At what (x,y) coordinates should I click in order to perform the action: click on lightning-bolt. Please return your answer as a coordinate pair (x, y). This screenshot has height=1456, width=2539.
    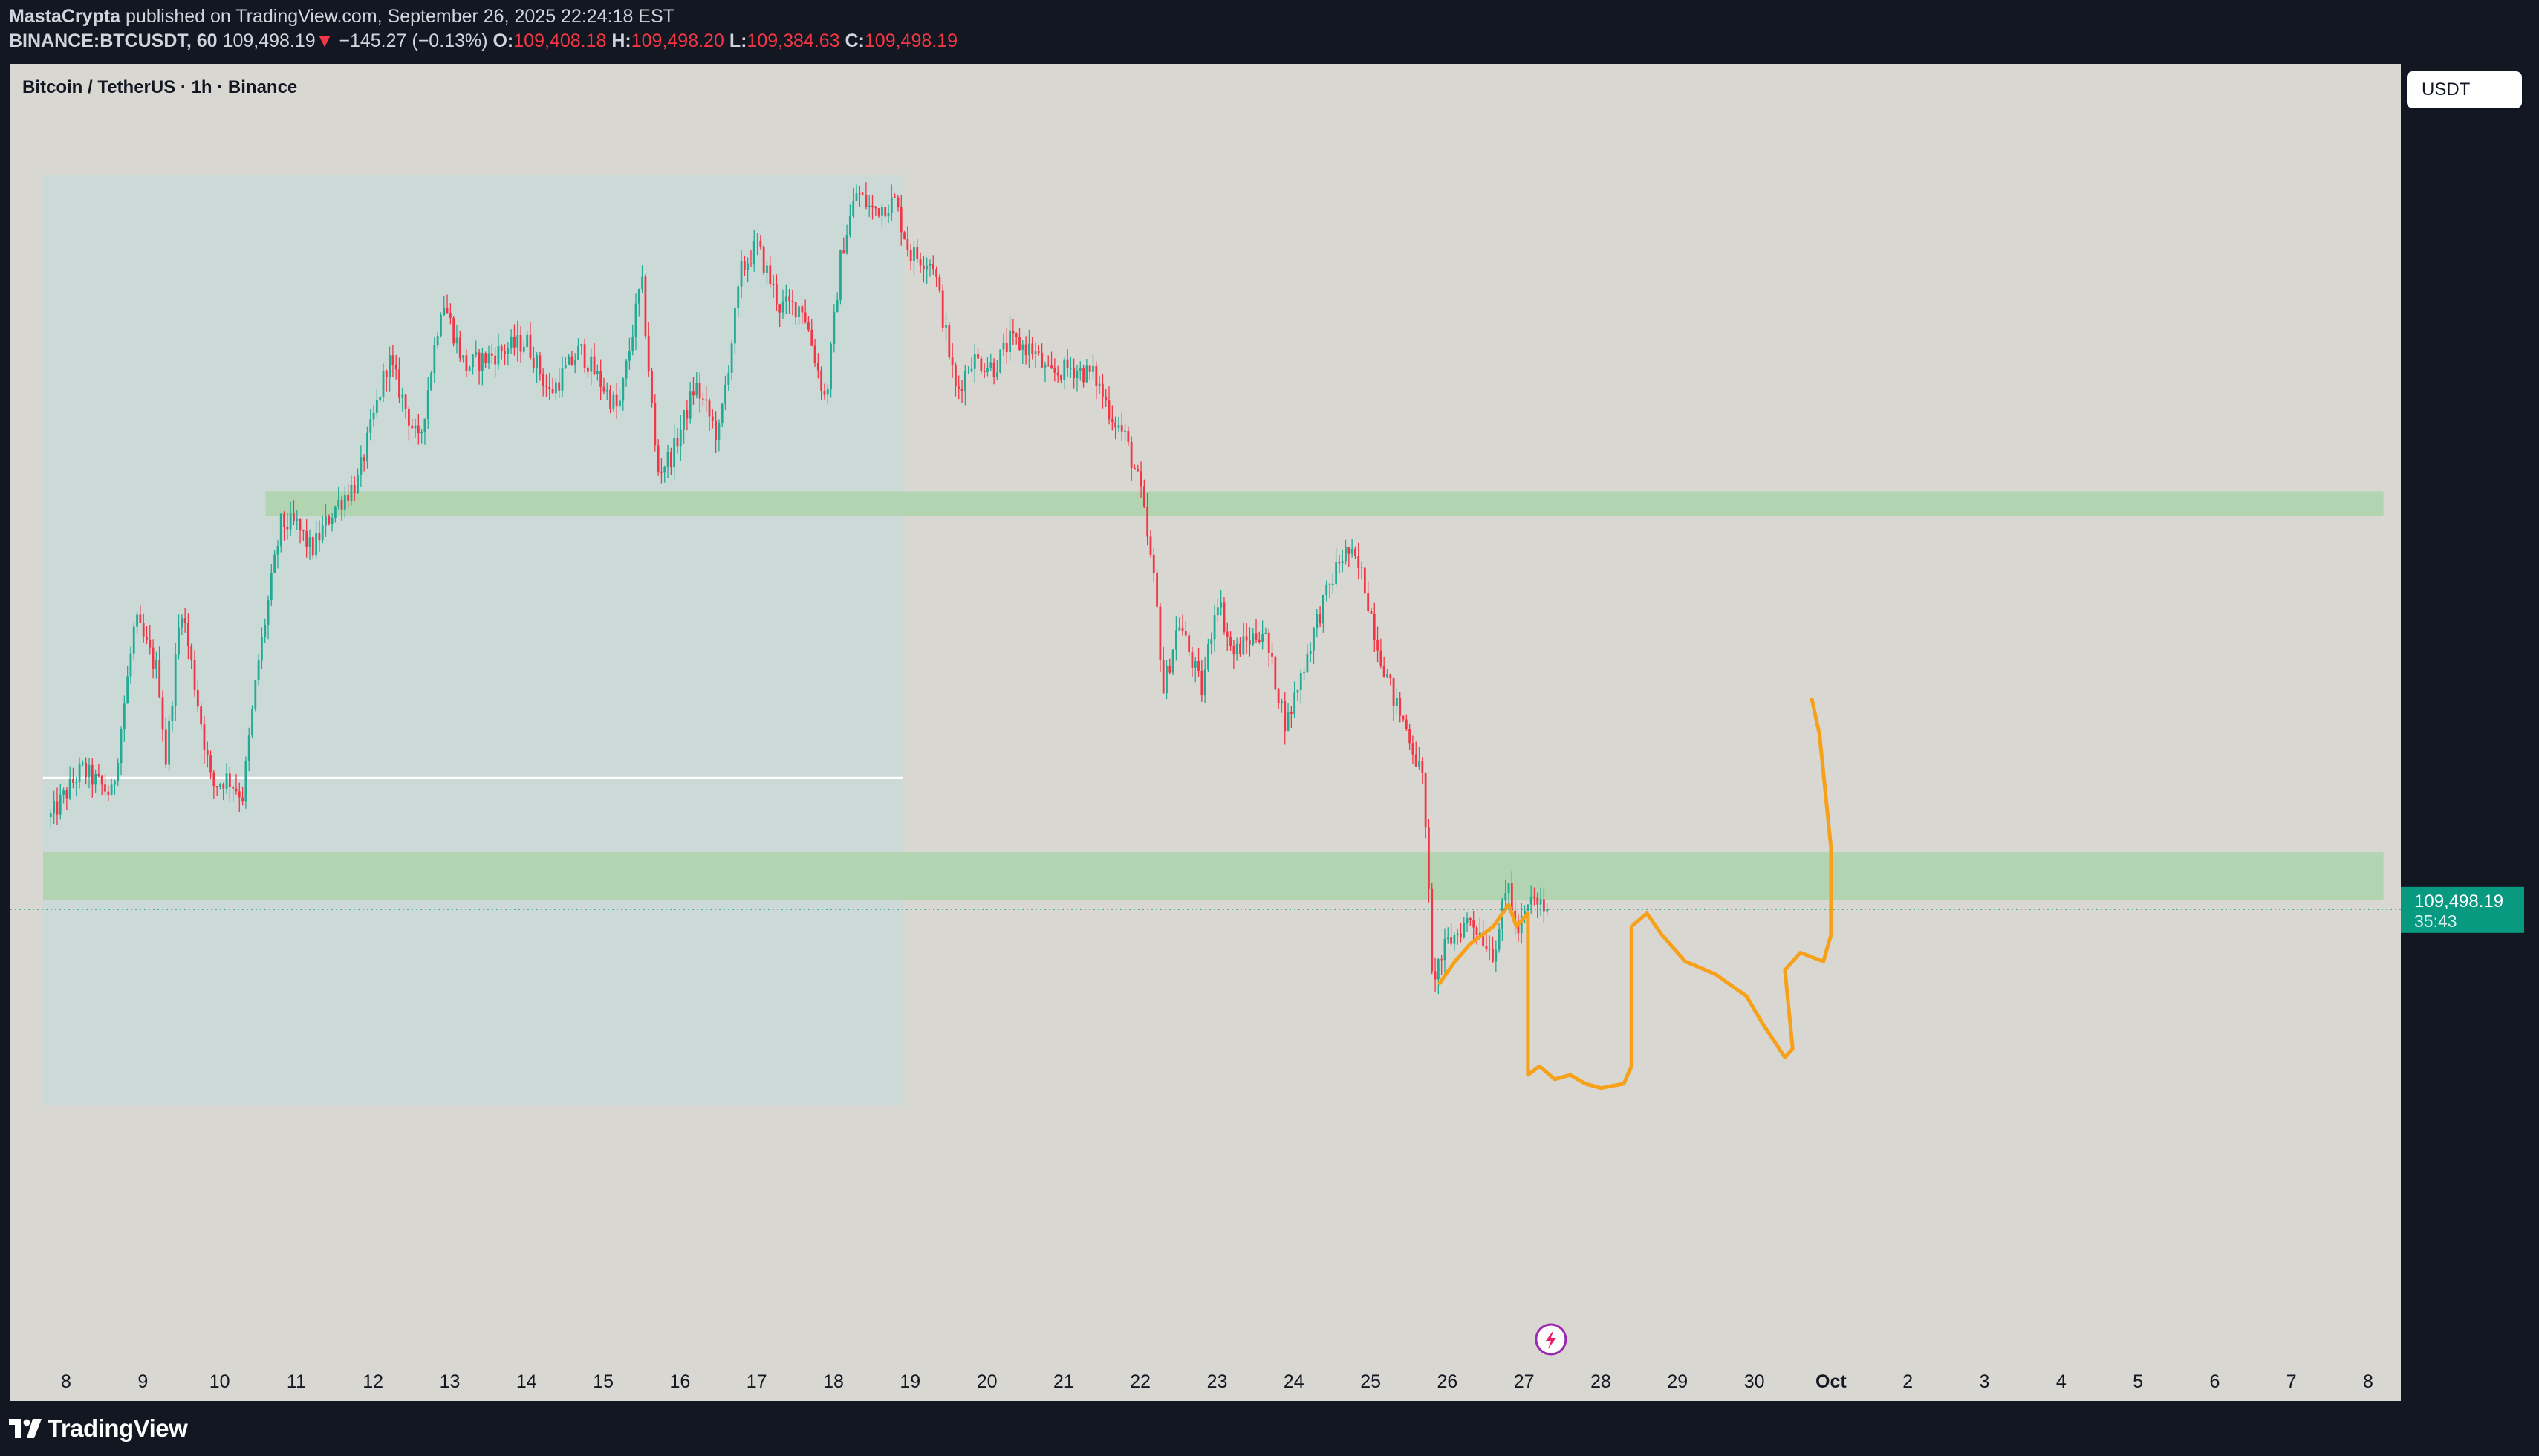
    Looking at the image, I should click on (1550, 1340).